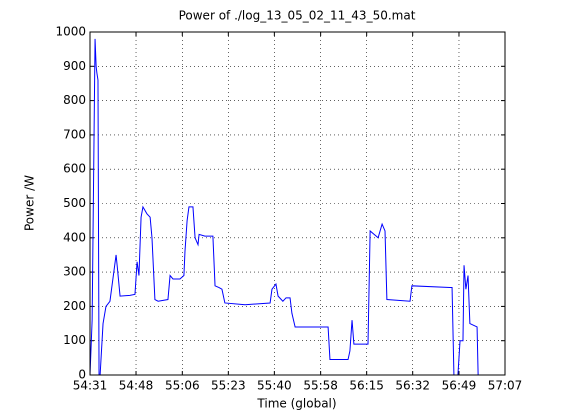 This screenshot has height=420, width=561. What do you see at coordinates (74, 272) in the screenshot?
I see `y-tick-label: 300` at bounding box center [74, 272].